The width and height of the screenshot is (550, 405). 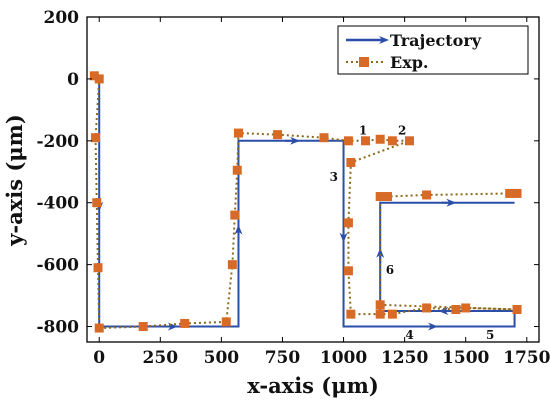 I want to click on x-tick-label: 1750, so click(x=526, y=358).